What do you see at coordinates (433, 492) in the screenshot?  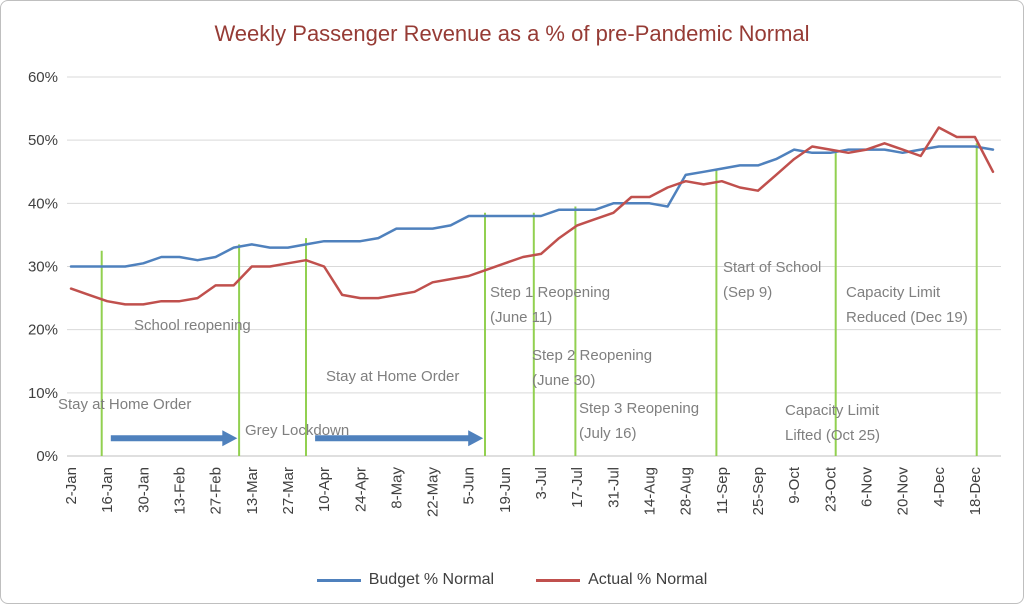 I see `x-tick-label: 22-May` at bounding box center [433, 492].